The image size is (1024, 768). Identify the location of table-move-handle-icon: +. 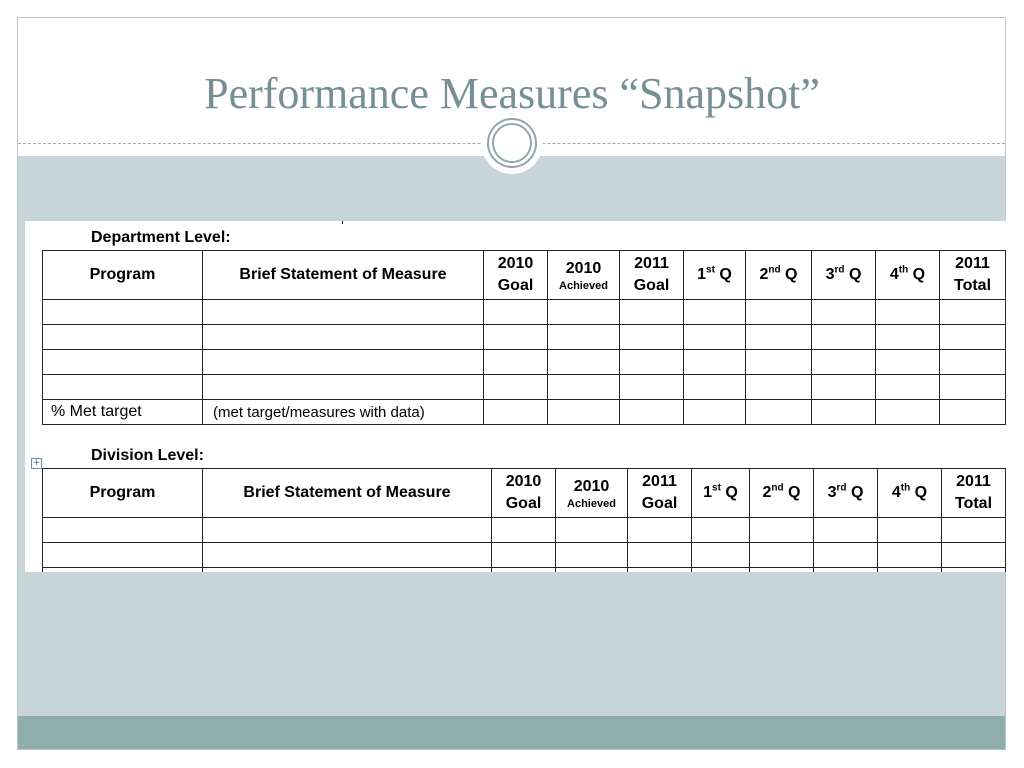
(36, 463).